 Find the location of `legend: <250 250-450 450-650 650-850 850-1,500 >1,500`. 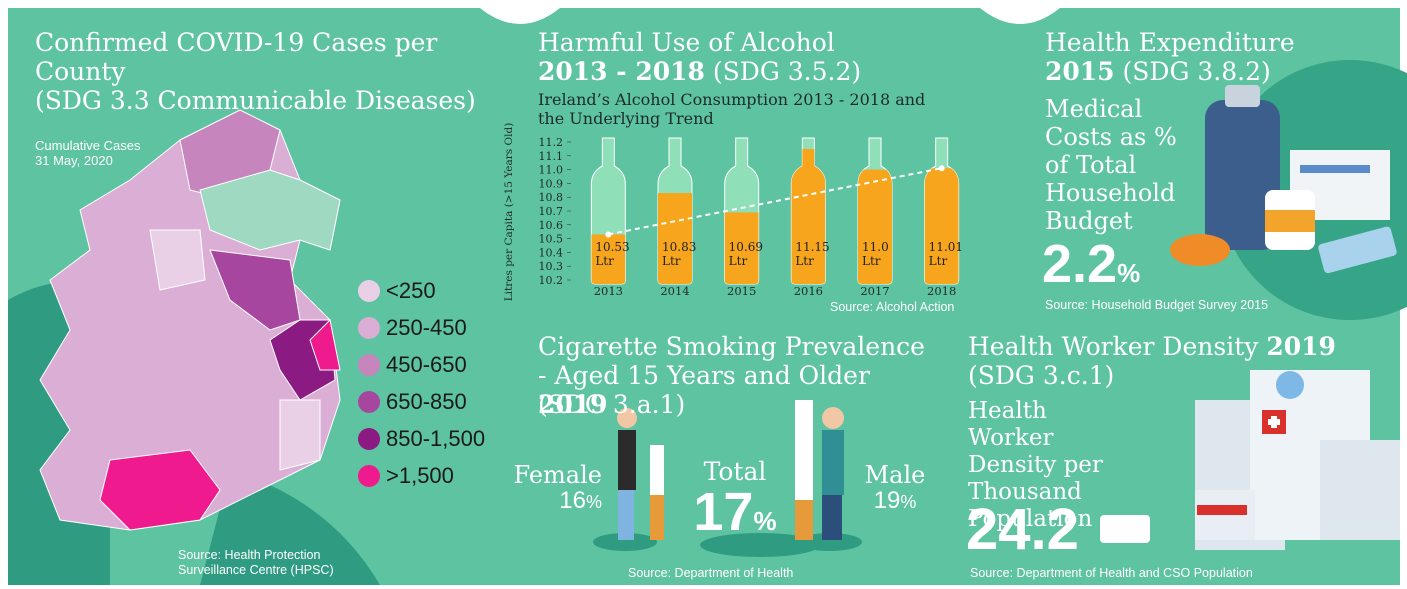

legend: <250 250-450 450-650 650-850 850-1,500 >1,500 is located at coordinates (421, 383).